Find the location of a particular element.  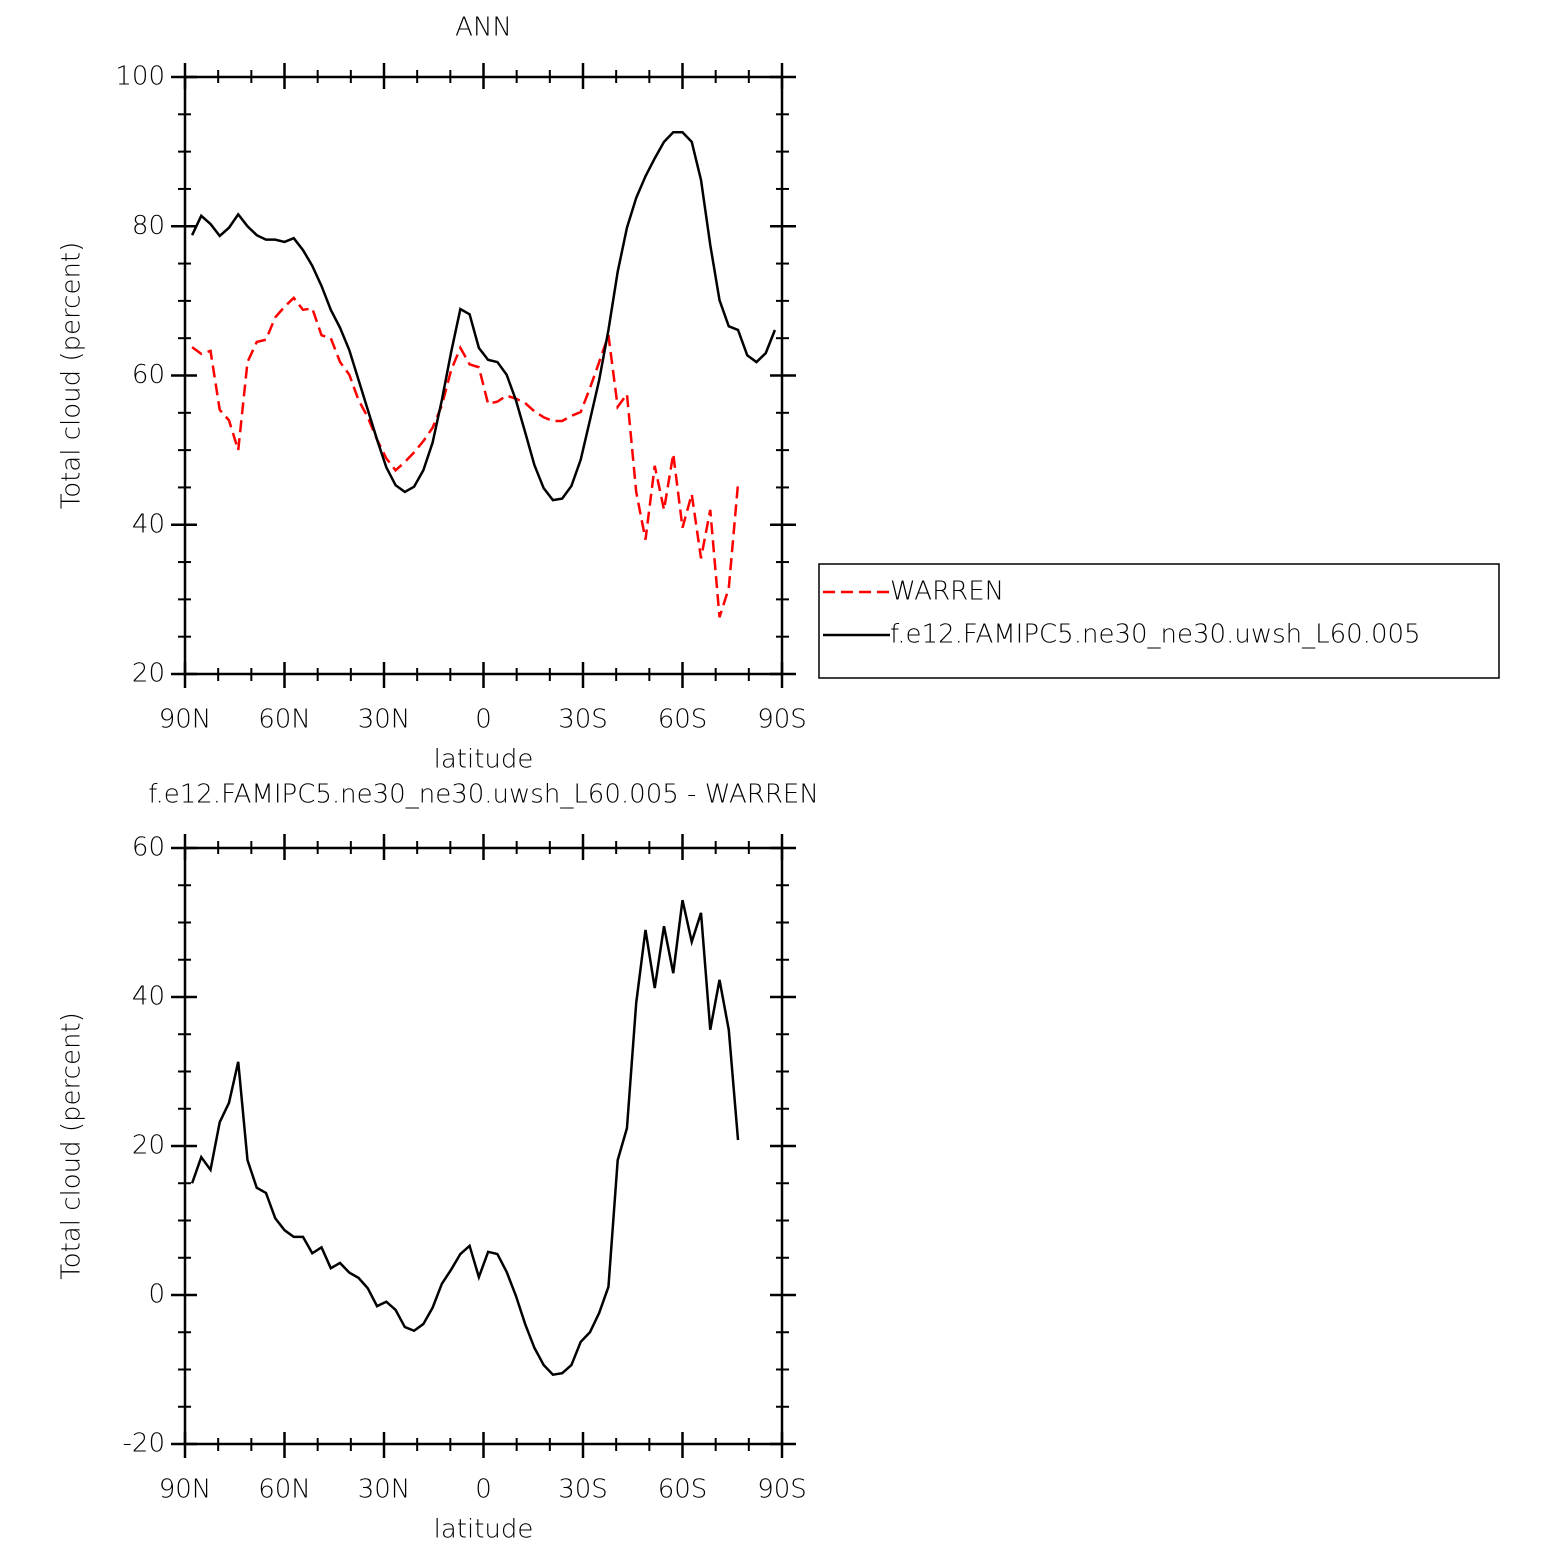

chart-title: ANN is located at coordinates (483, 28).